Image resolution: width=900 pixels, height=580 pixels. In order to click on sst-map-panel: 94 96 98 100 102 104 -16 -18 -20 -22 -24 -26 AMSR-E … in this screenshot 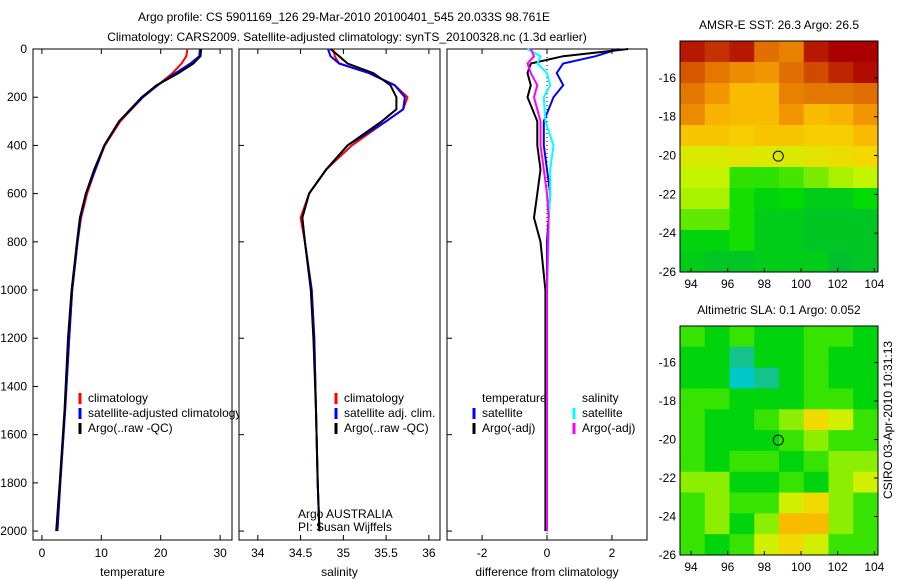, I will do `click(772, 154)`.